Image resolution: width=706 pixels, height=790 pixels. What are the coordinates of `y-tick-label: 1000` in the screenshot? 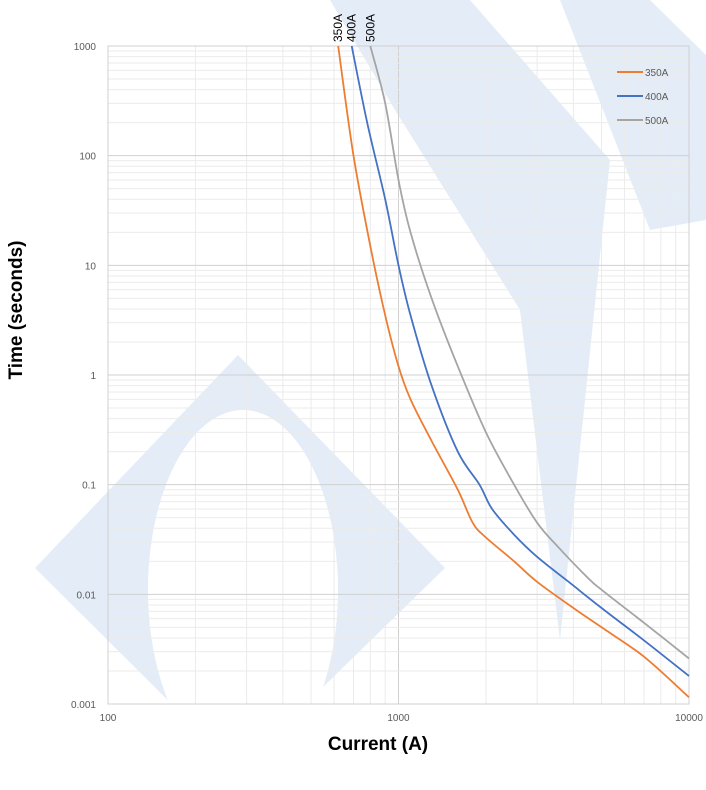 It's located at (85, 47).